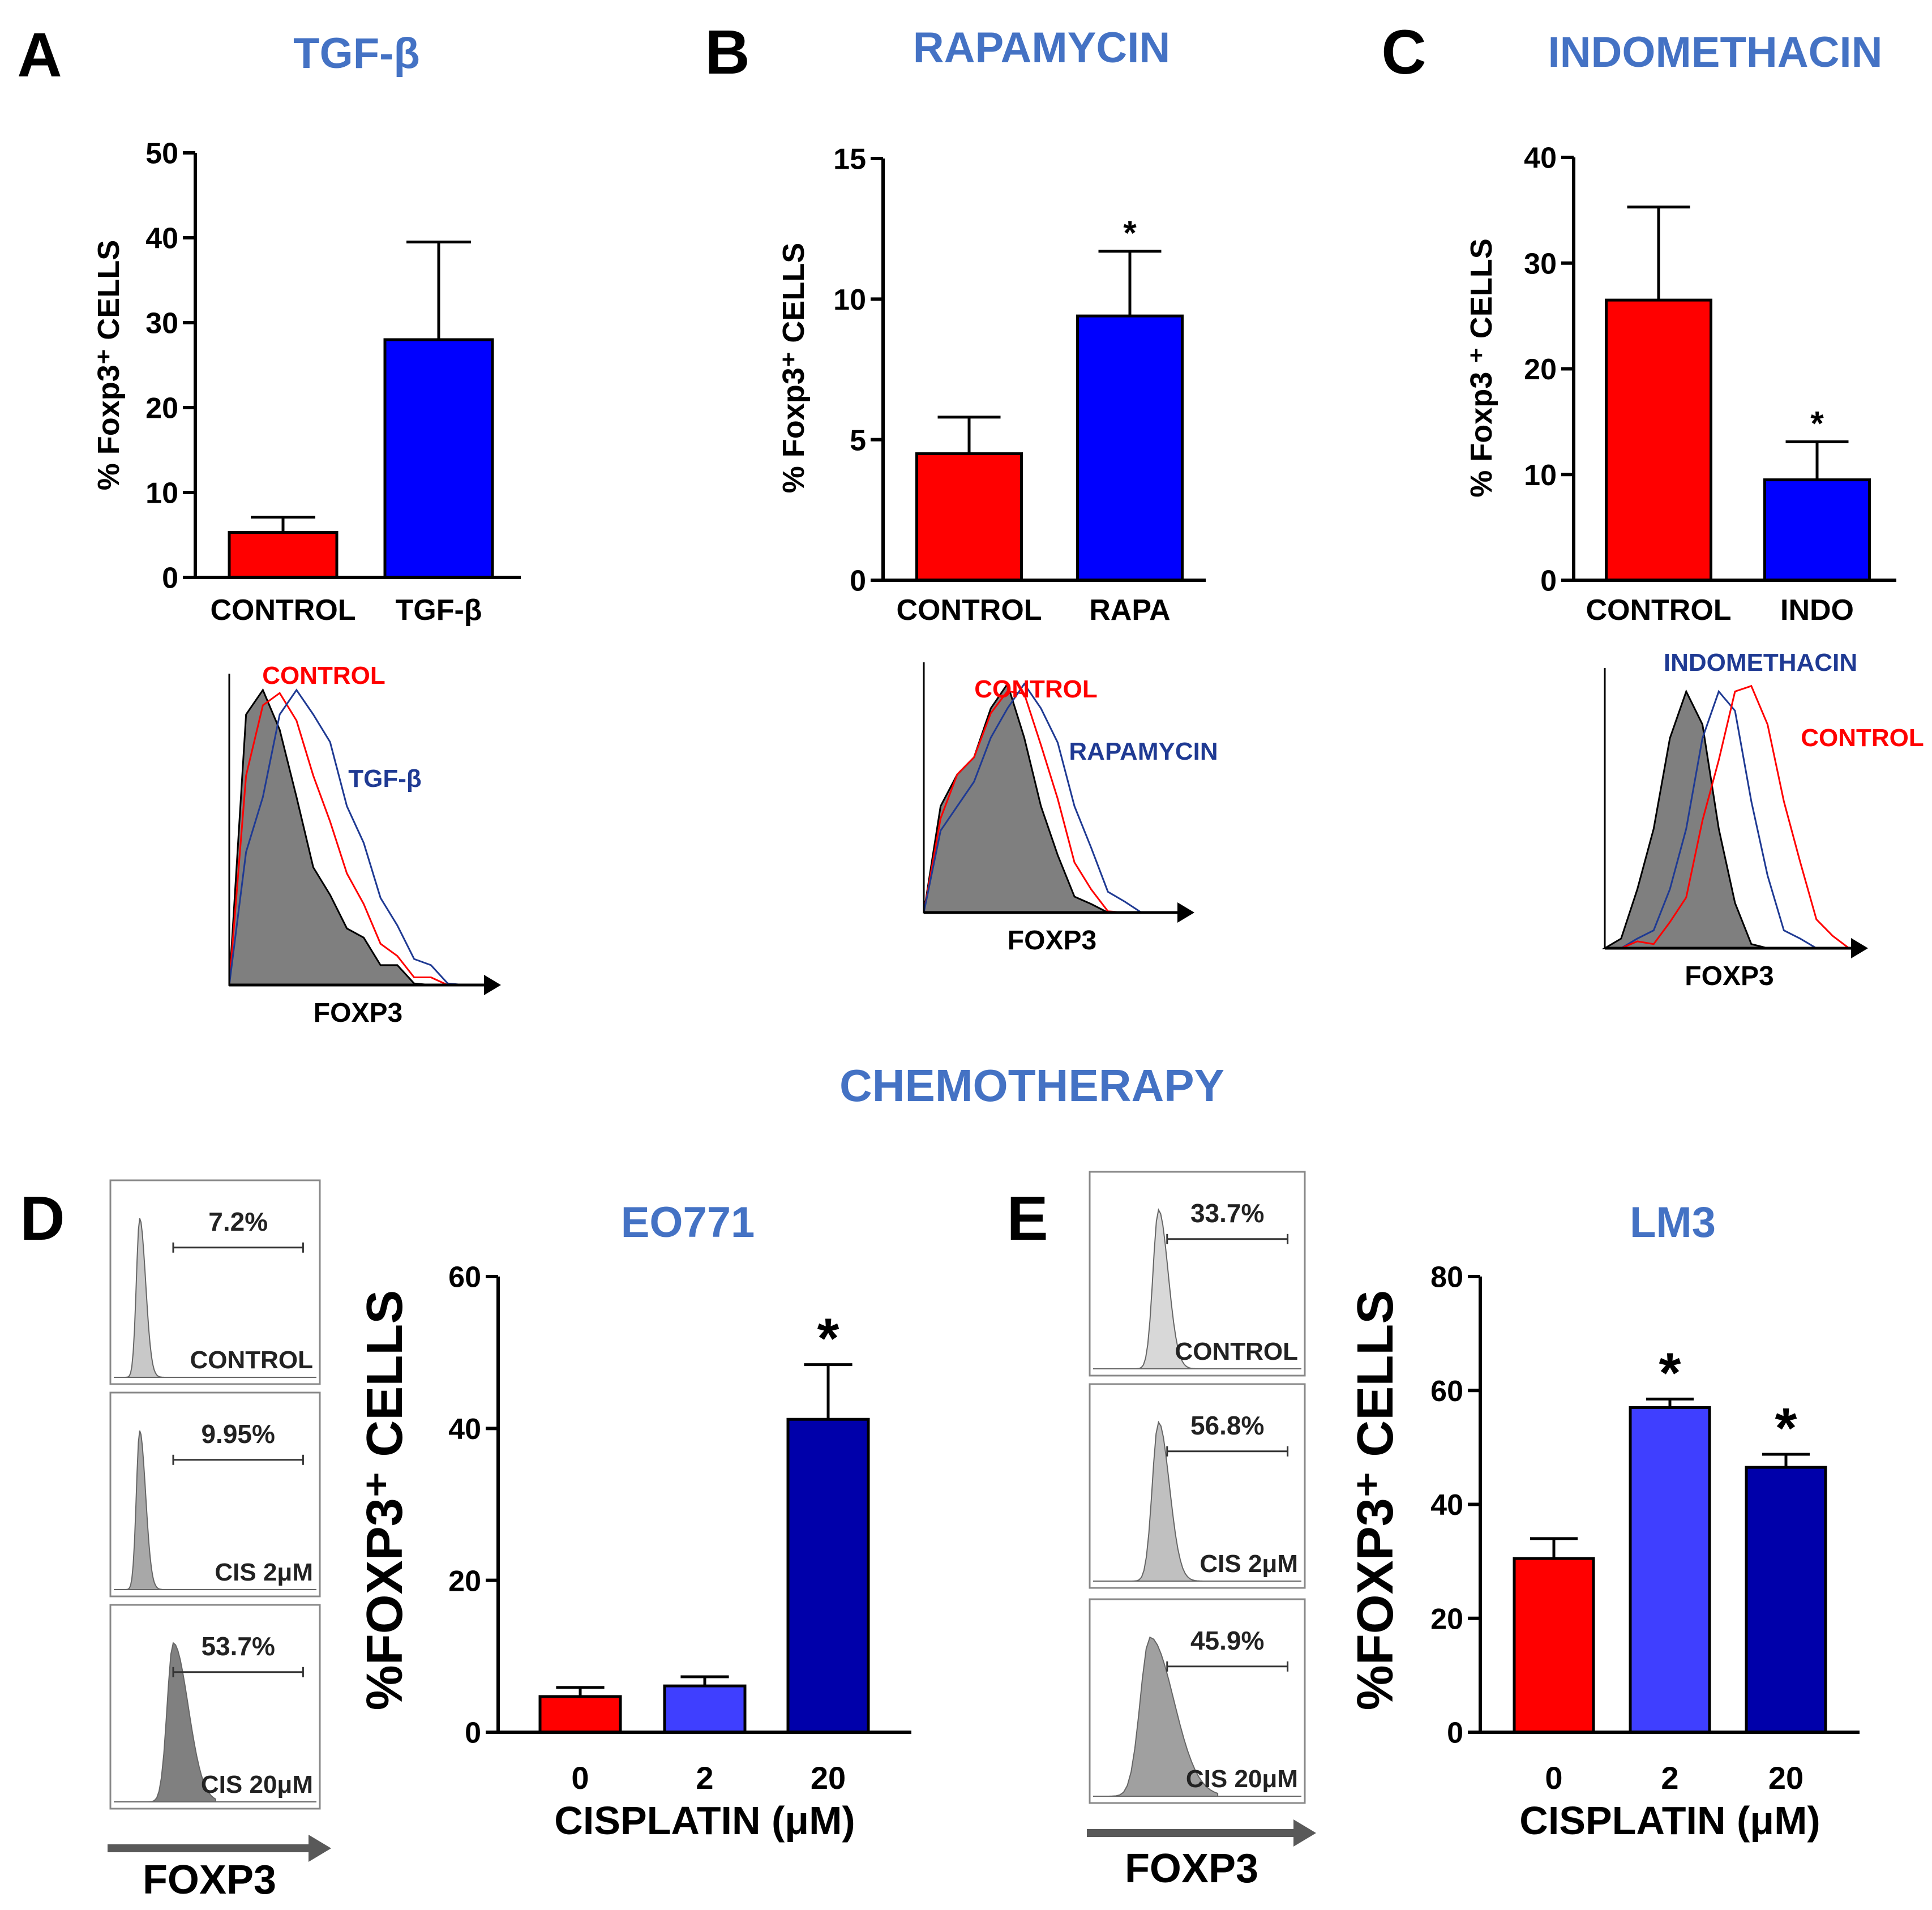 The height and width of the screenshot is (1910, 1932). Describe the element at coordinates (238, 1434) in the screenshot. I see `gate-percent: 9.95%` at that location.